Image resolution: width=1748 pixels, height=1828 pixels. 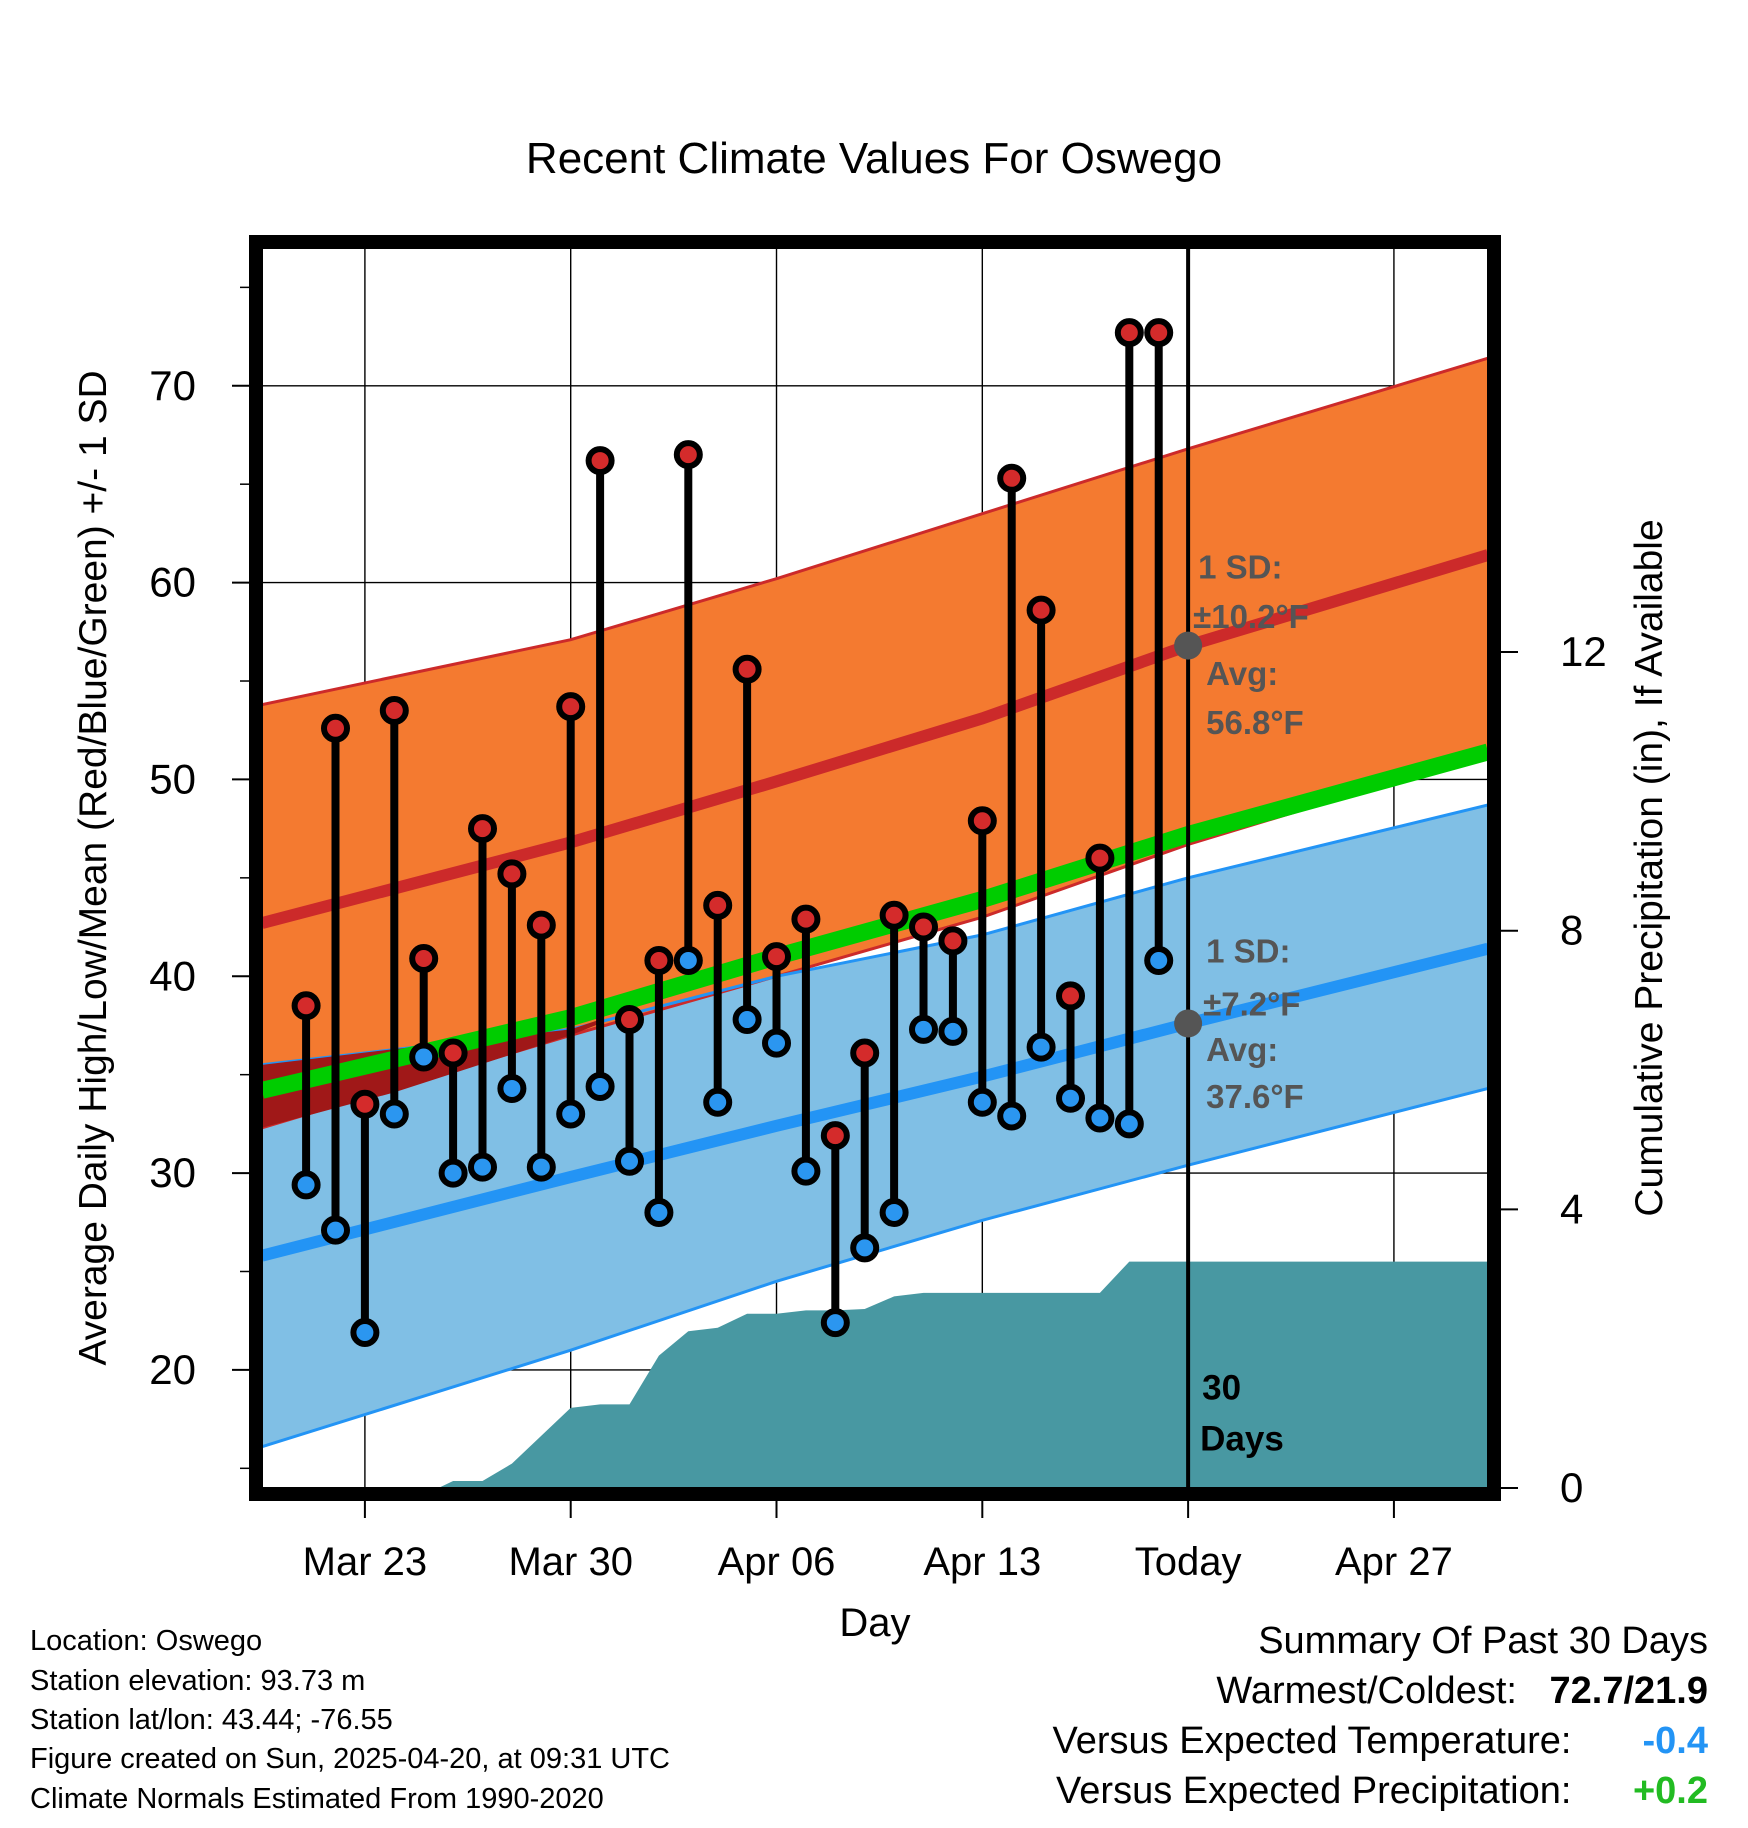 I want to click on y-right-tick-label: 12, so click(x=1583, y=651).